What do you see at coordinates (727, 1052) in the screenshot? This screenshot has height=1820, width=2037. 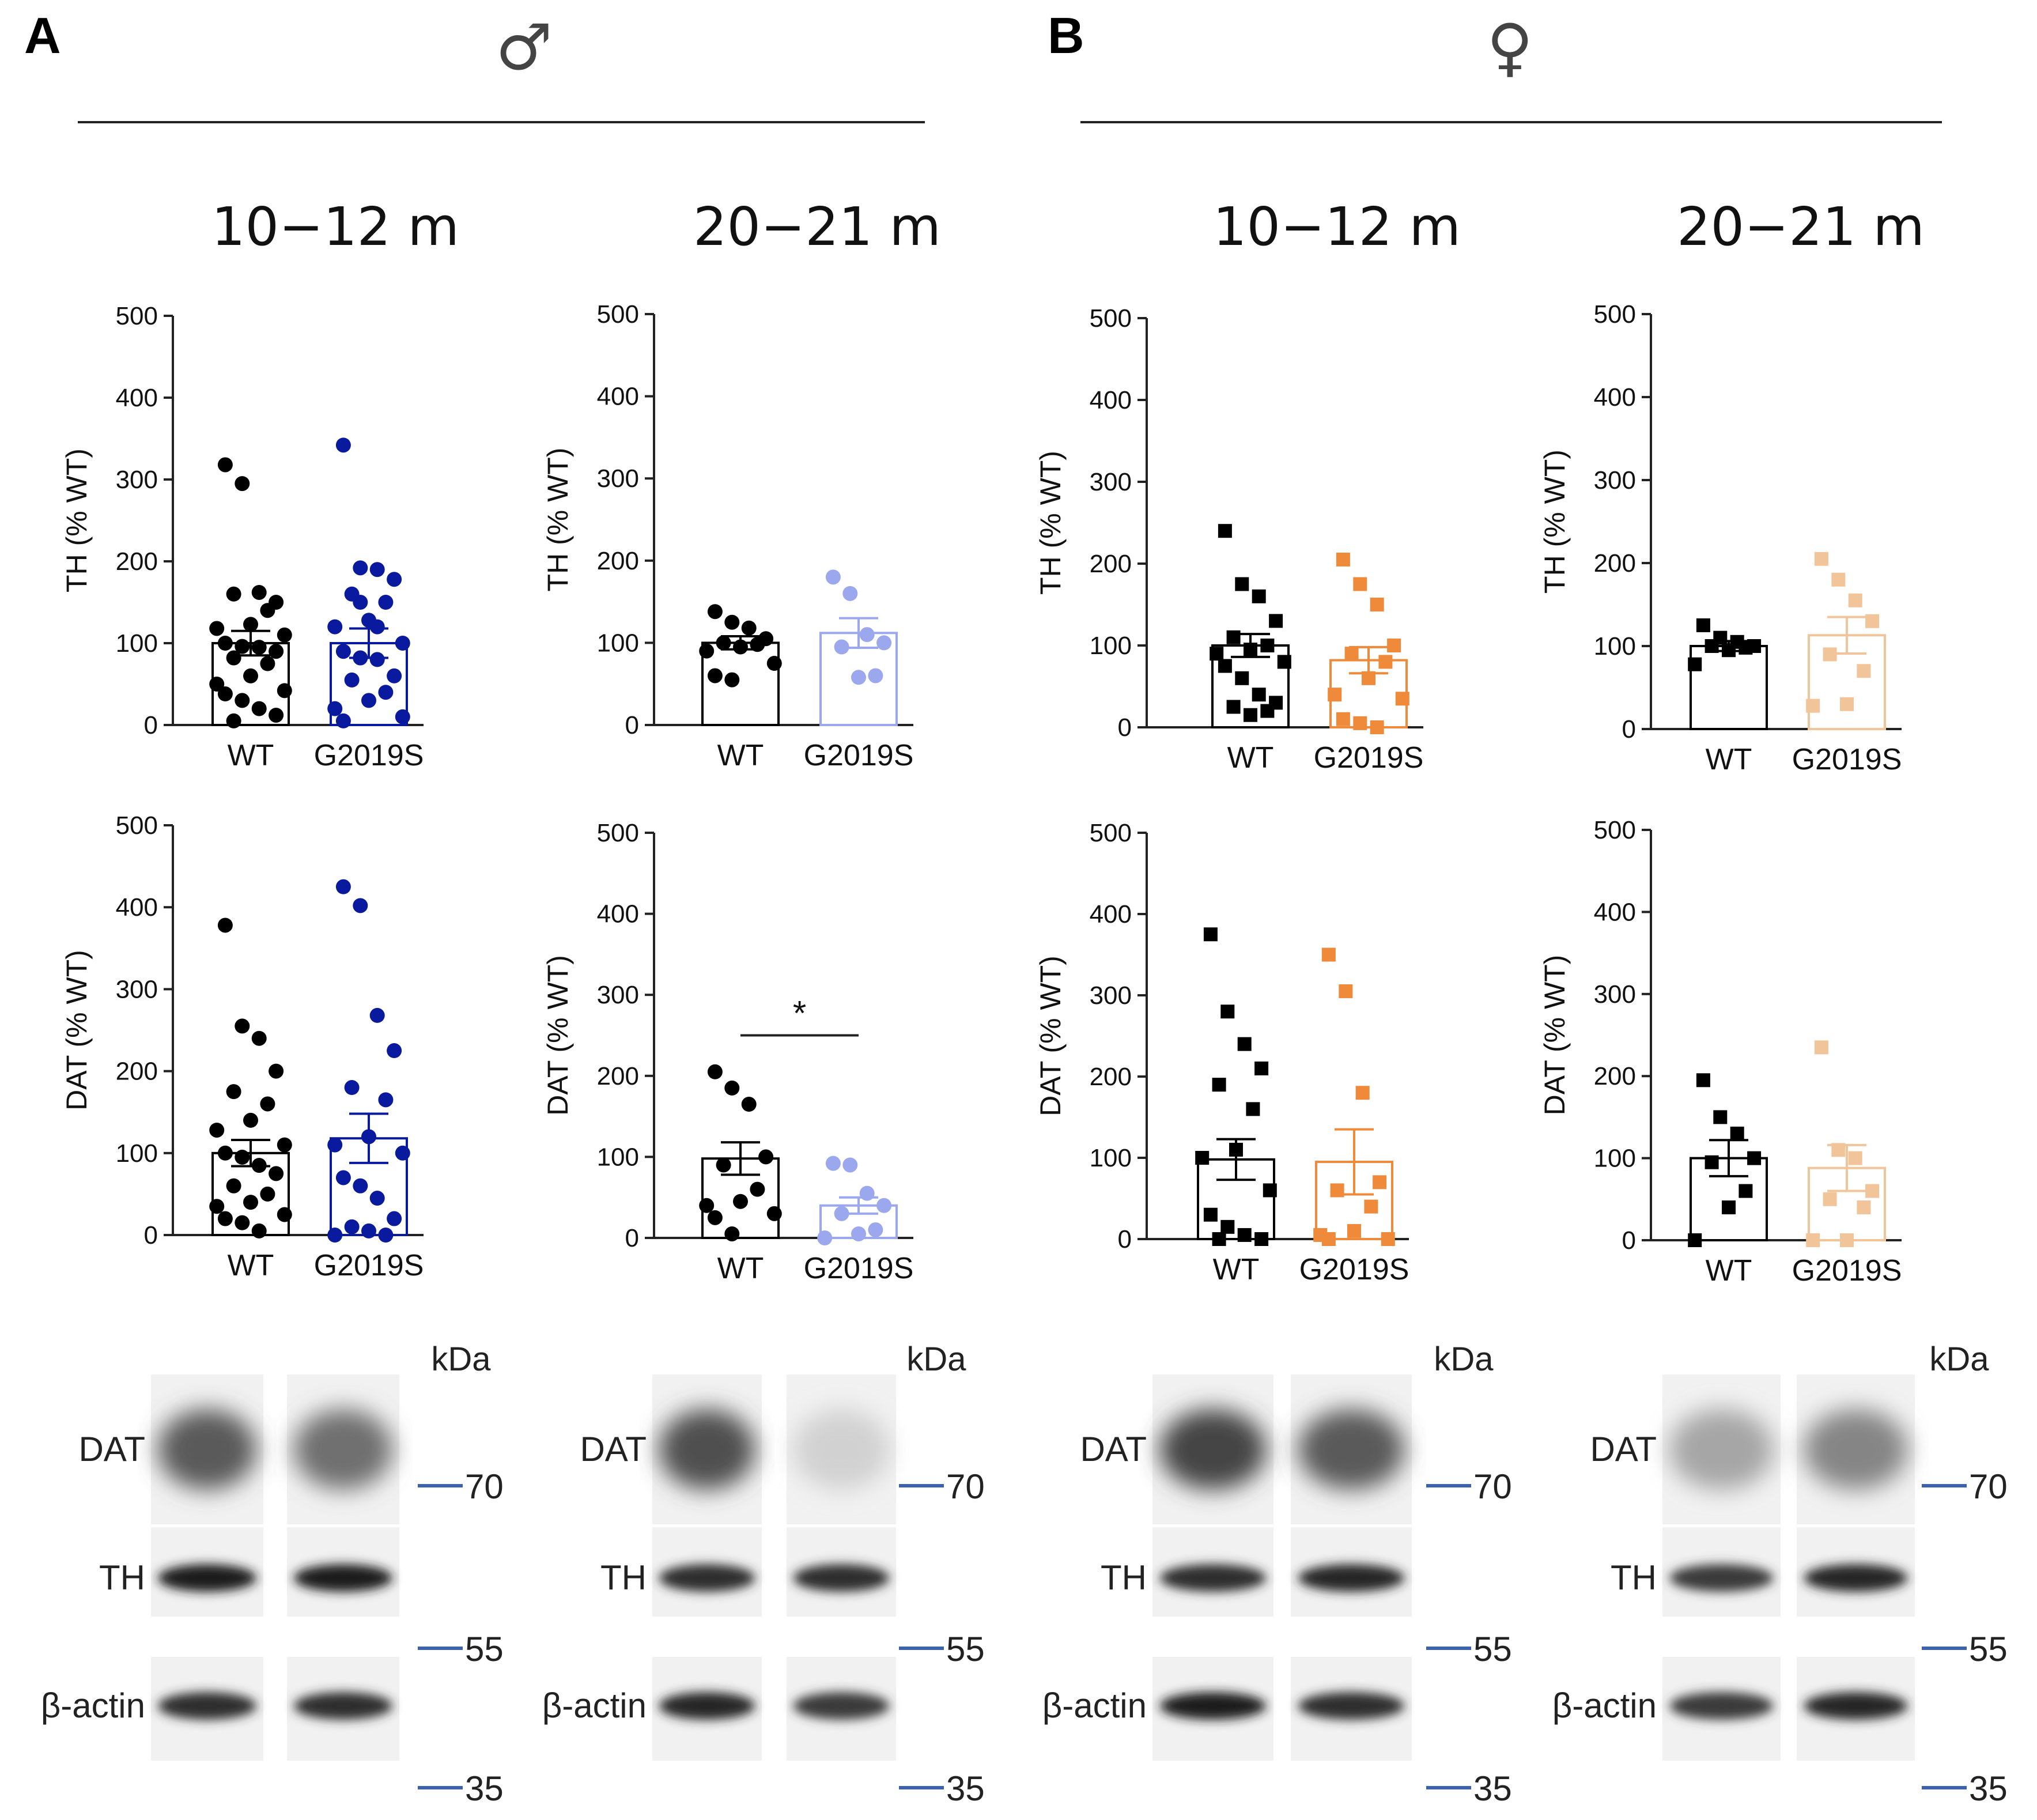 I see `chart-male-20-21-dat: 0 100 200 300 400 500 DAT (% WT) WT G2019S *` at bounding box center [727, 1052].